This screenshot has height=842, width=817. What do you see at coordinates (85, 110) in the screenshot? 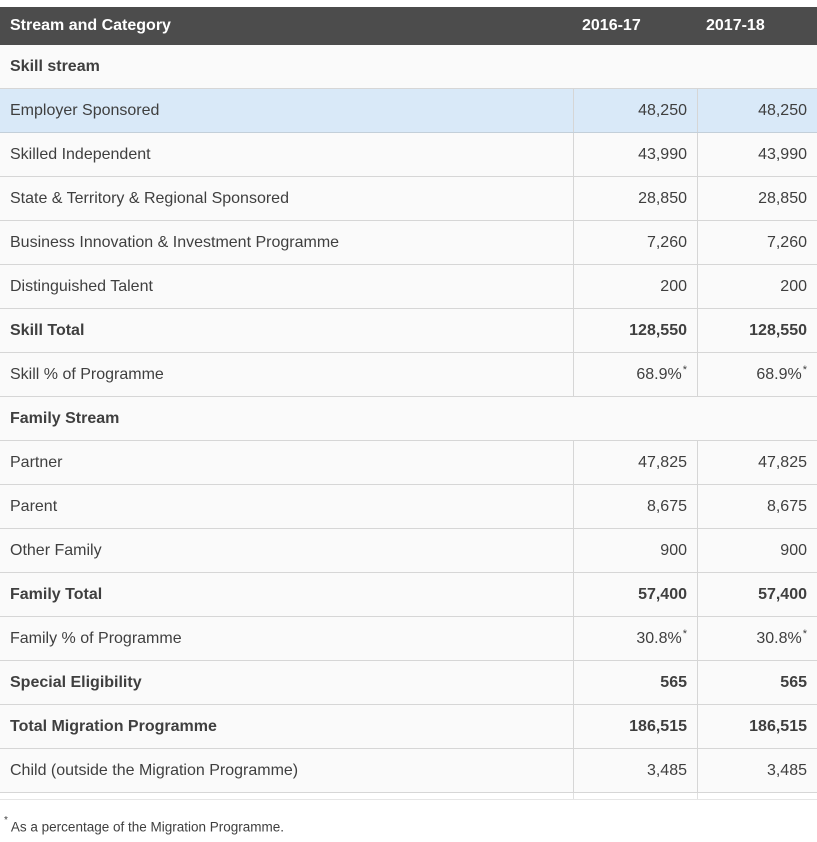
I see `row-label: Employer Sponsored` at bounding box center [85, 110].